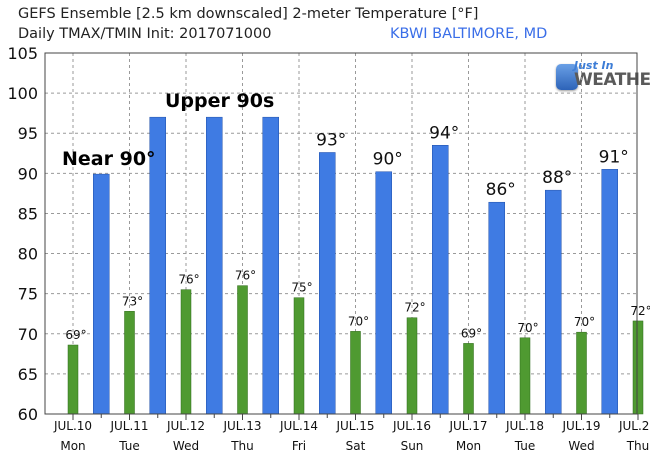  What do you see at coordinates (356, 446) in the screenshot?
I see `x-day-label: Sat` at bounding box center [356, 446].